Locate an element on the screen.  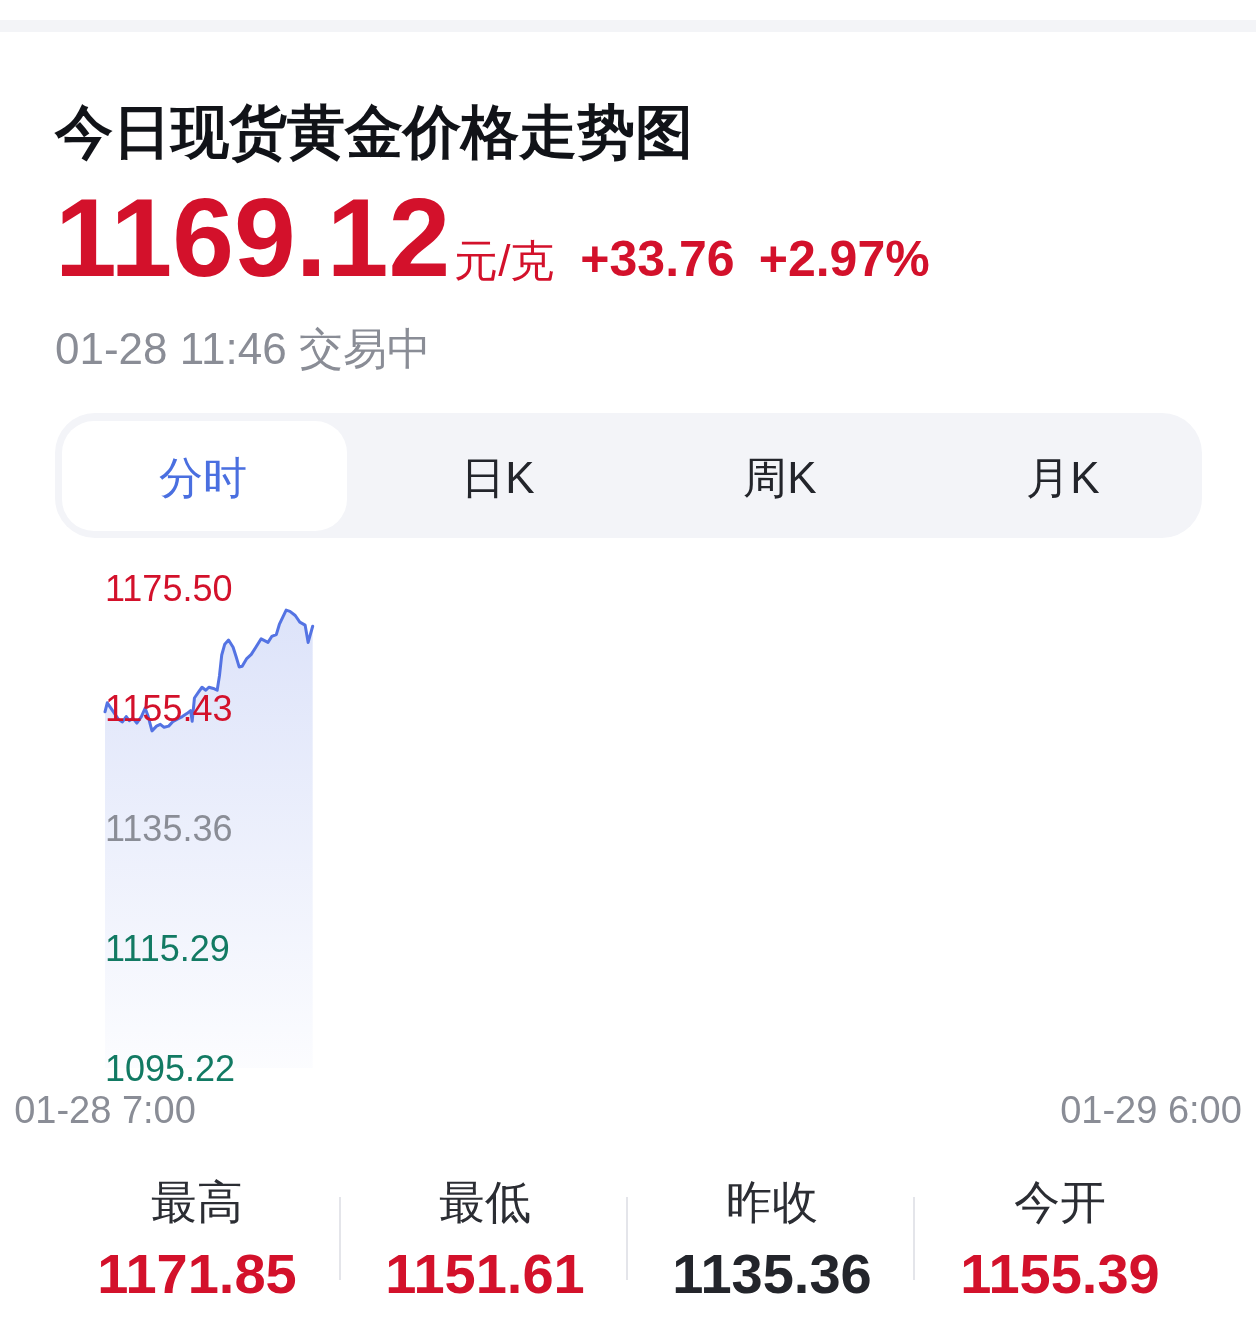
text: 1169.12 is located at coordinates (253, 238).